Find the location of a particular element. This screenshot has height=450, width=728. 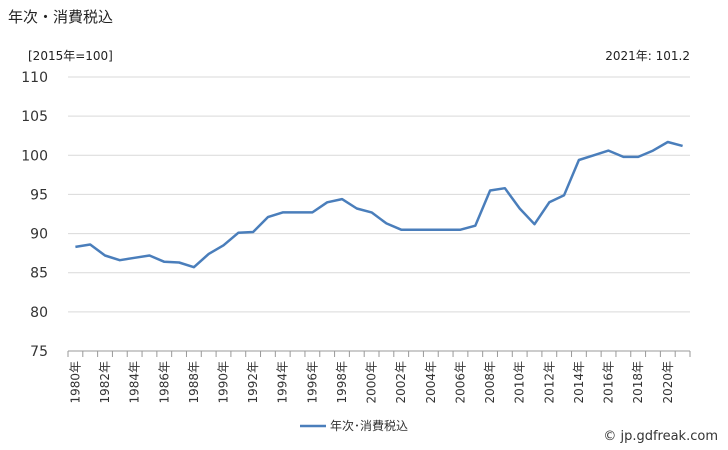

x-tick-label: 2010年 is located at coordinates (520, 382).